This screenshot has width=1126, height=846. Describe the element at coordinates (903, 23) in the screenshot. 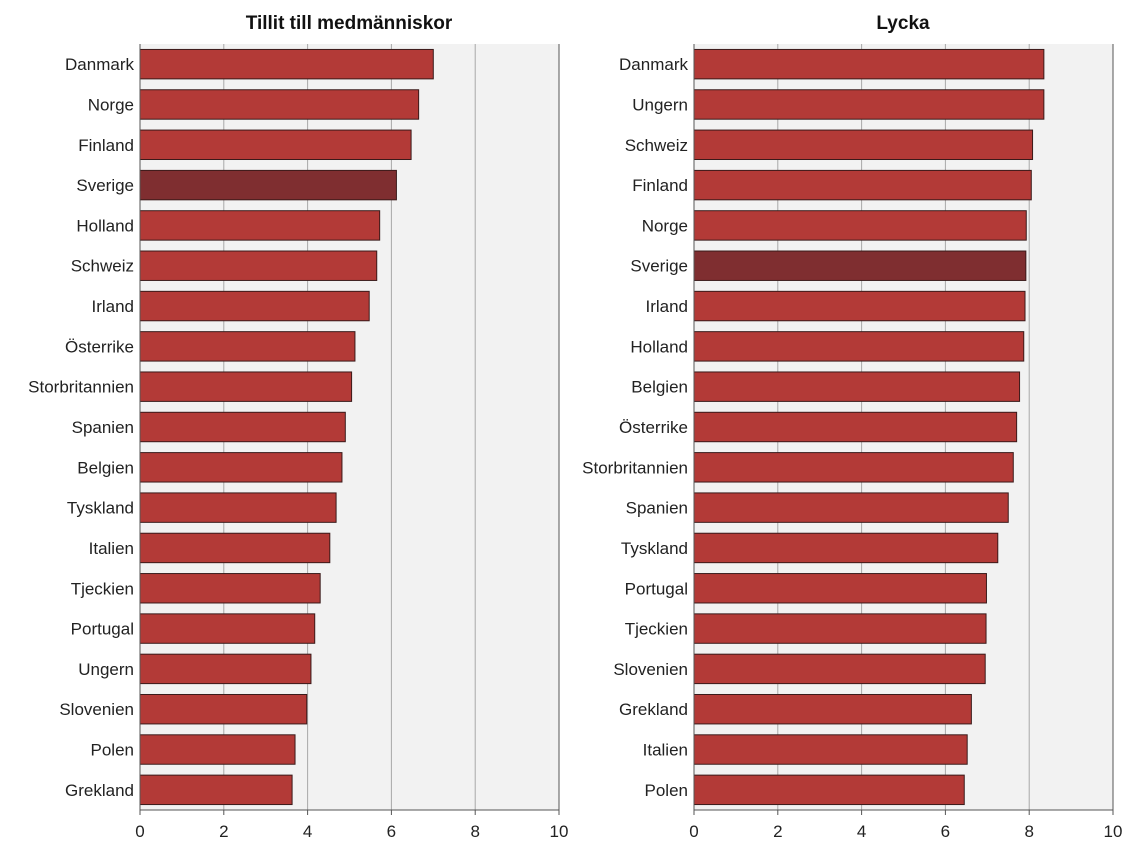

I see `chart-title-happiness: Lycka` at that location.